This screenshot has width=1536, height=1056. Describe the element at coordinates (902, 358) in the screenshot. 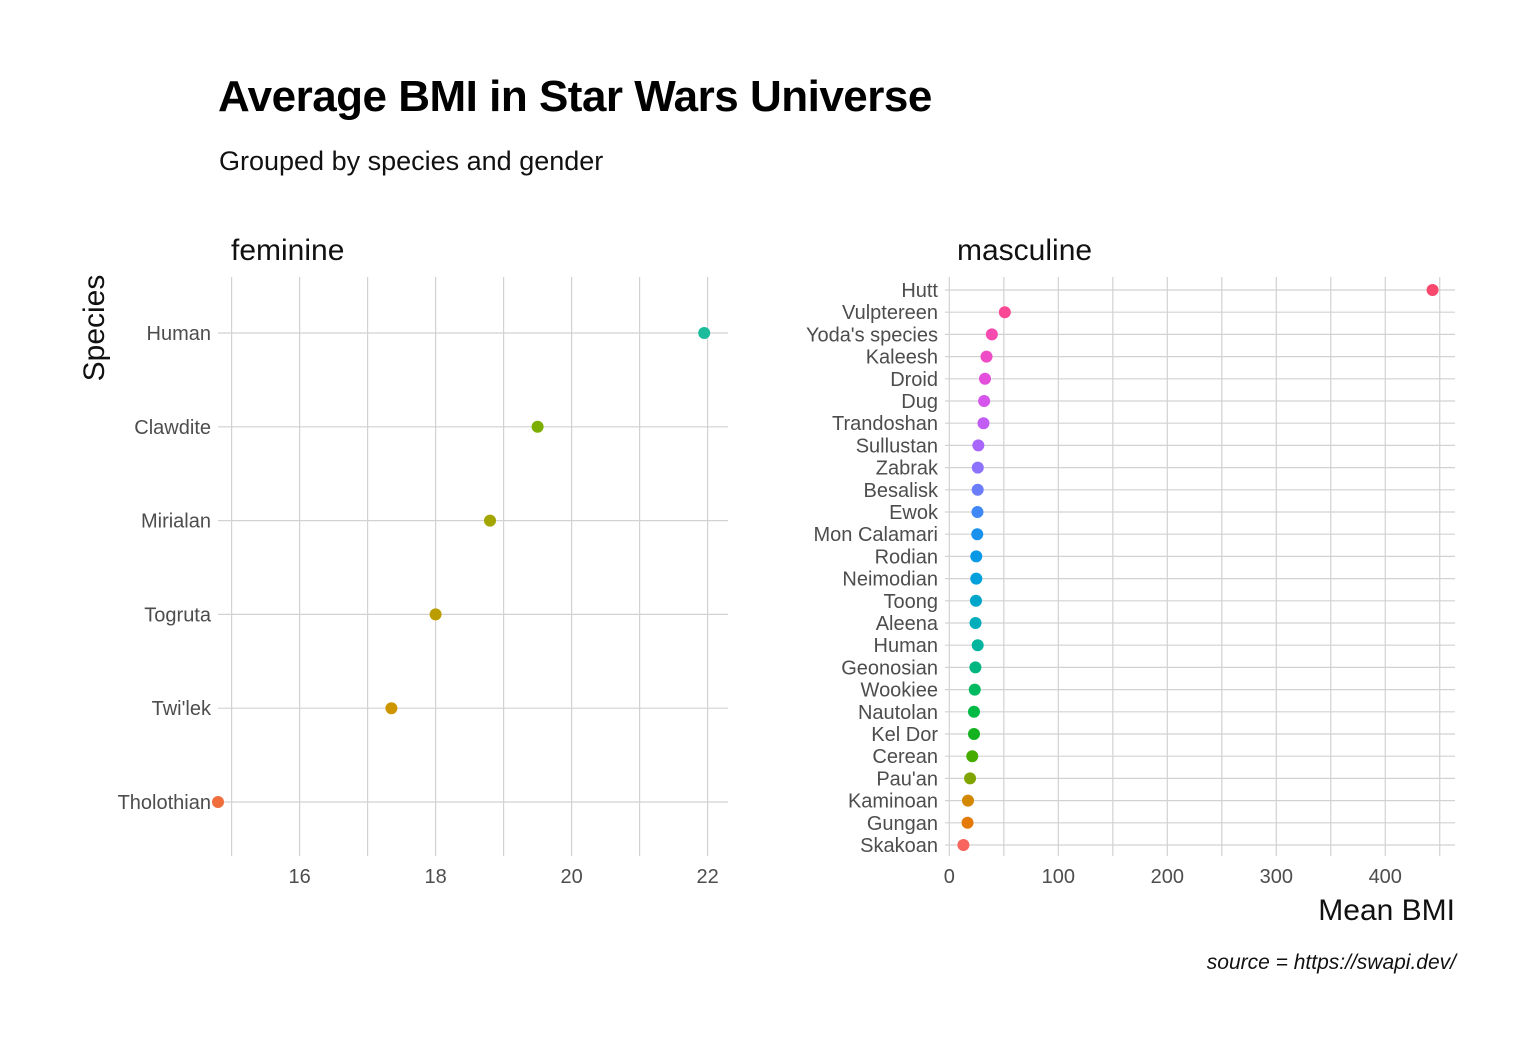

I see `y-tick-label: Kaleesh` at that location.